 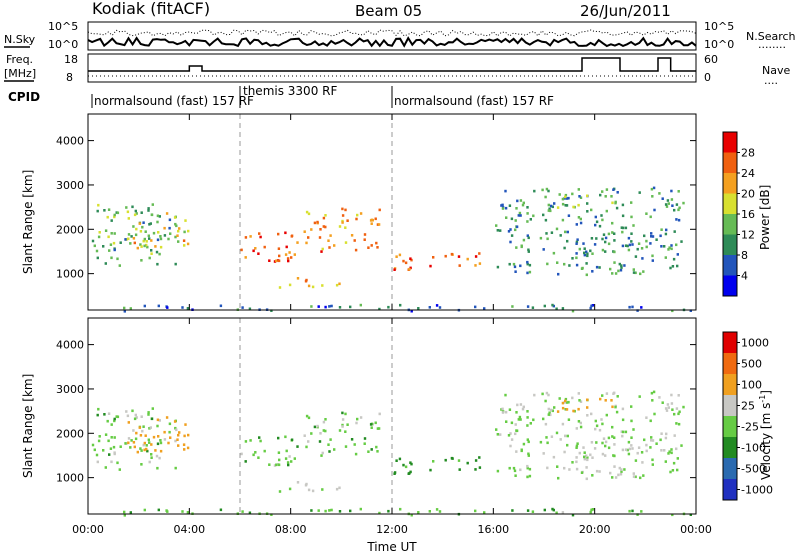 What do you see at coordinates (595, 529) in the screenshot?
I see `x-tick-label: 20:00` at bounding box center [595, 529].